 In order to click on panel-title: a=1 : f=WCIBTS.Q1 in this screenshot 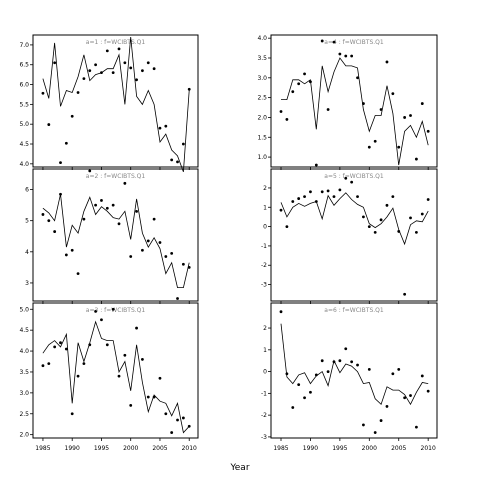, I will do `click(116, 42)`.